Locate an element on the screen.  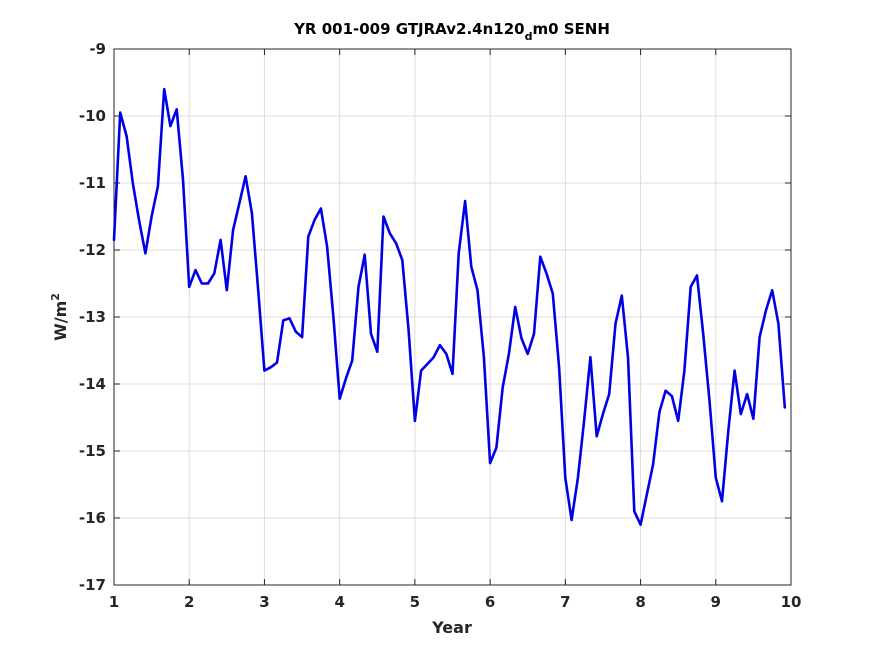
x-tick-label: 8 is located at coordinates (640, 602).